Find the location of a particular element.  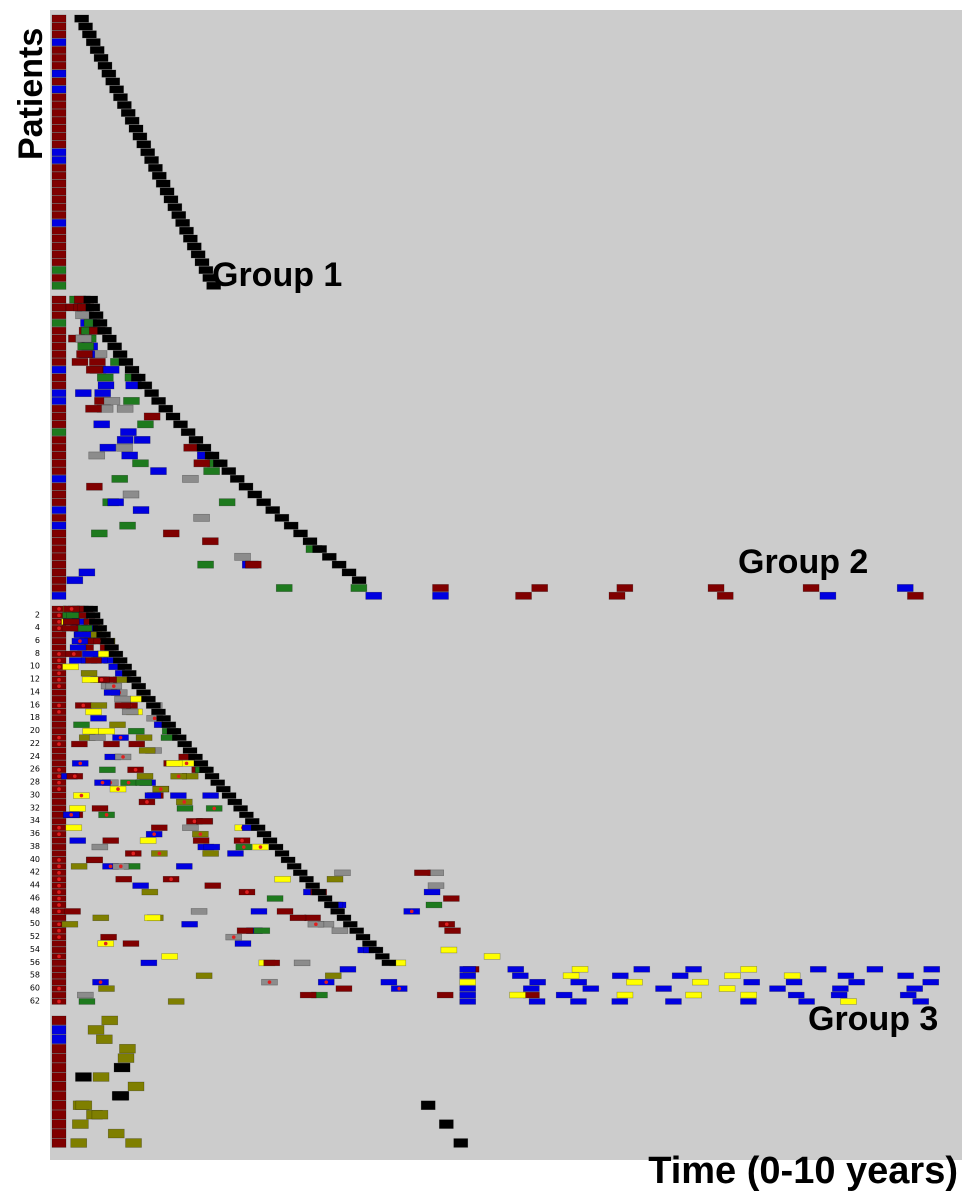

row-tick-label: 22 is located at coordinates (35, 743).